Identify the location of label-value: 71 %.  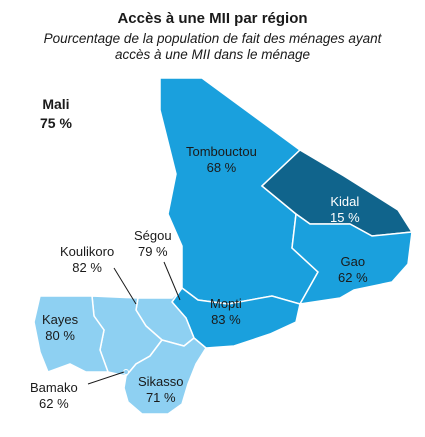
(160, 397).